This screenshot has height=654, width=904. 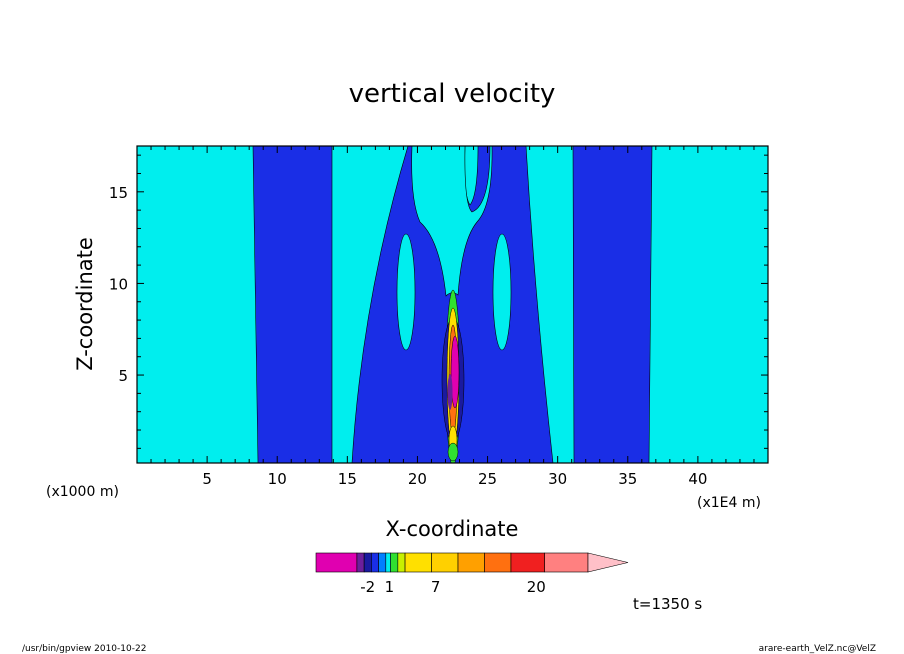 What do you see at coordinates (85, 304) in the screenshot?
I see `y-axis-label: Z-coordinate` at bounding box center [85, 304].